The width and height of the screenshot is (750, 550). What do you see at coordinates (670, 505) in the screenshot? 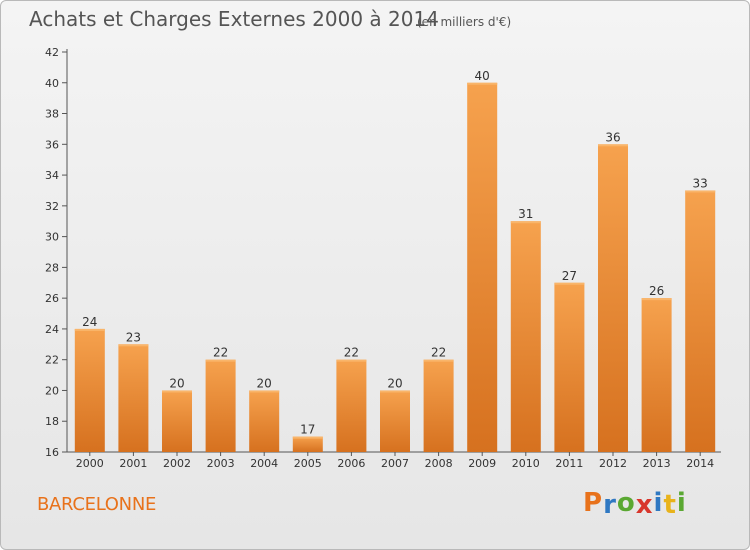
I see `logo-letter: t` at bounding box center [670, 505].